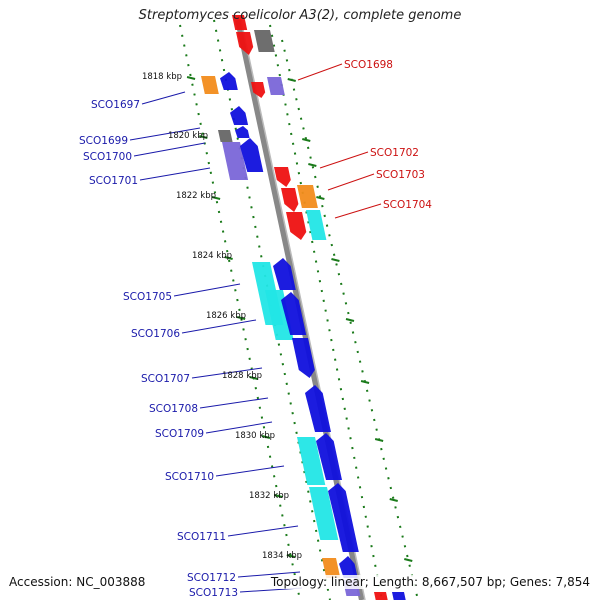 This screenshot has height=604, width=600. I want to click on gene-blue-sco1710, so click(329, 456).